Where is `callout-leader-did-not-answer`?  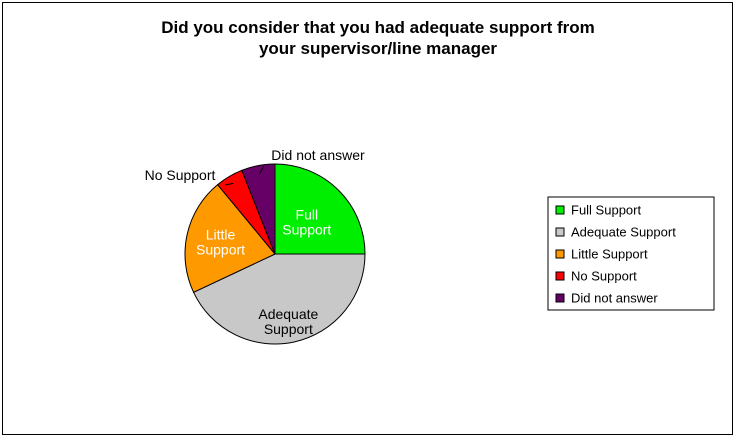
callout-leader-did-not-answer is located at coordinates (262, 169).